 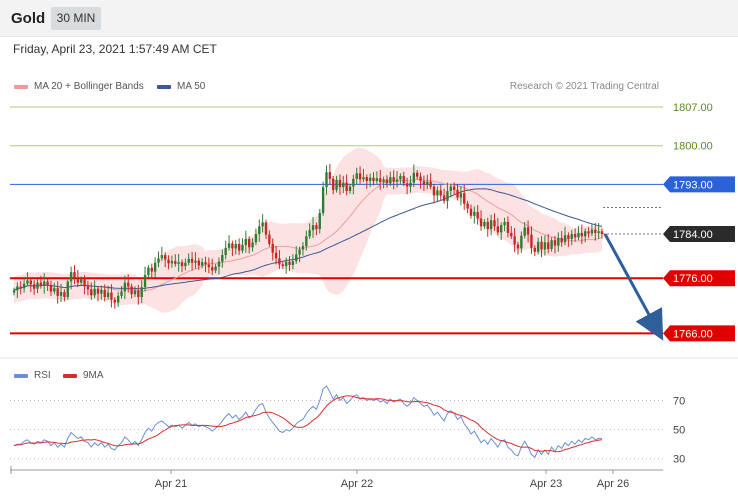 What do you see at coordinates (693, 279) in the screenshot?
I see `level-label-1776.00: 1776.00` at bounding box center [693, 279].